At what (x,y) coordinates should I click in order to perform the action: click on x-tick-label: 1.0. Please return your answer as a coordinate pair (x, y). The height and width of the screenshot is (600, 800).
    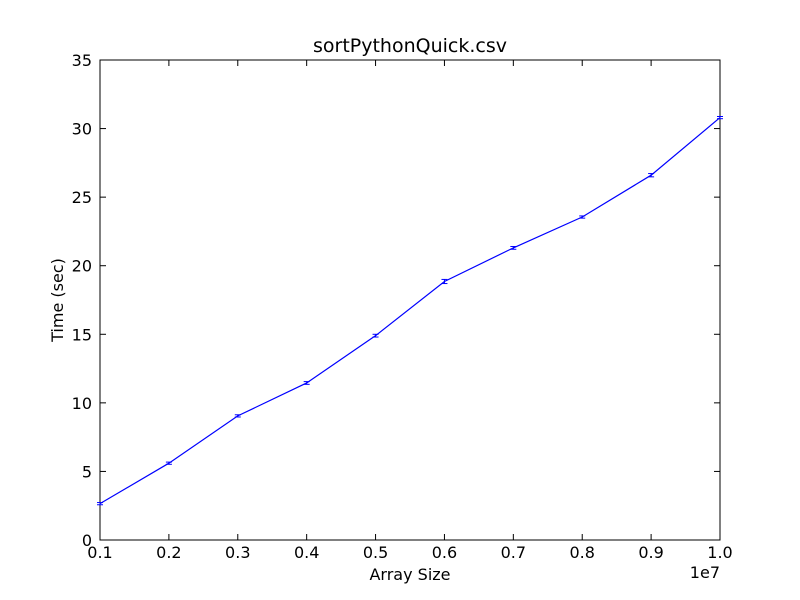
    Looking at the image, I should click on (719, 552).